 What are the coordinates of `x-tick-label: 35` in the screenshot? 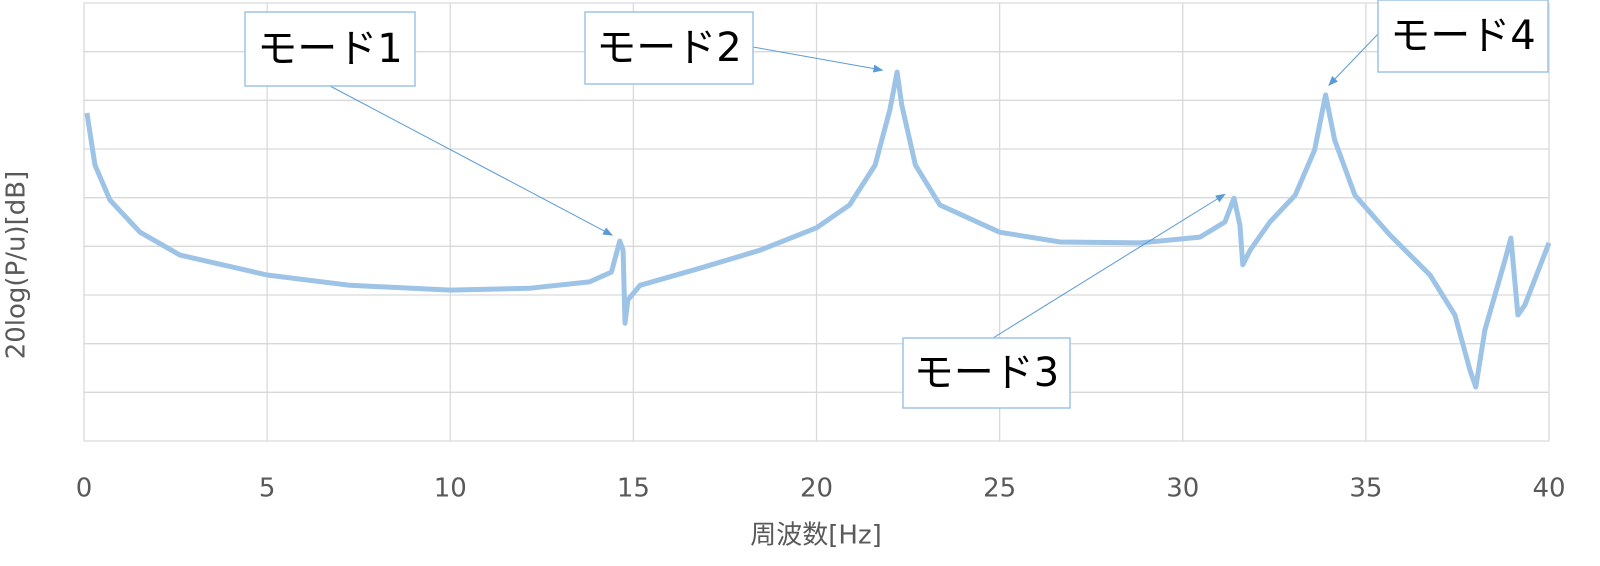 It's located at (1365, 489).